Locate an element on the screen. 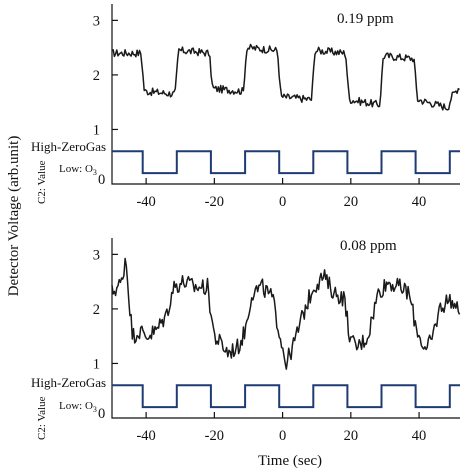  valve-low-label-bottom: Low: O3 is located at coordinates (78, 407).